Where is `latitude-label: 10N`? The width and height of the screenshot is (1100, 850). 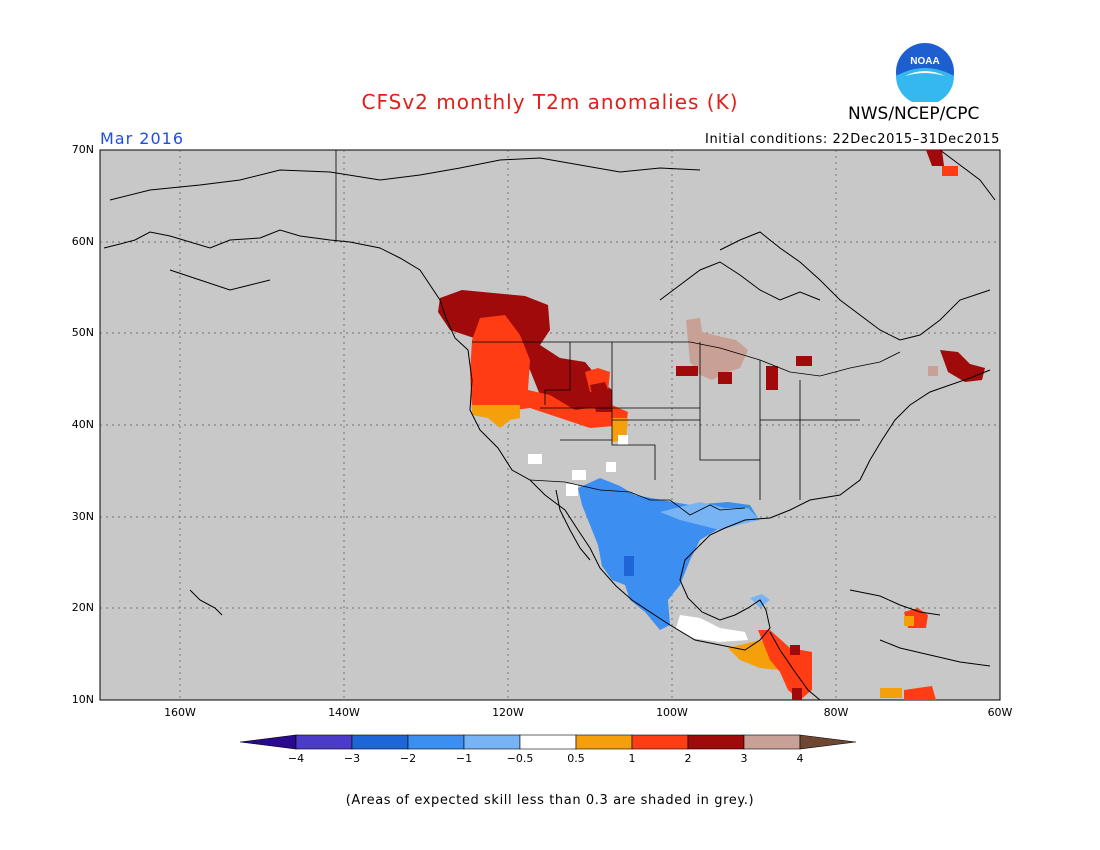
latitude-label: 10N is located at coordinates (82, 699).